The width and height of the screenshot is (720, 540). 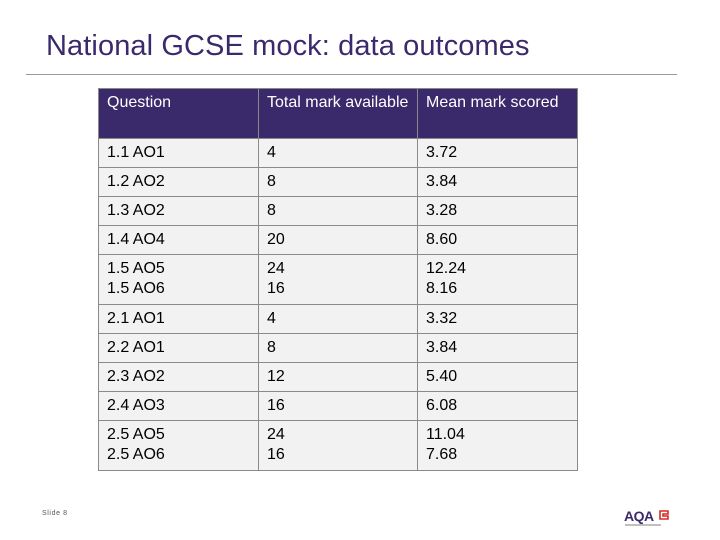 I want to click on table-row: 2.1 AO1 4 3.32, so click(x=338, y=319).